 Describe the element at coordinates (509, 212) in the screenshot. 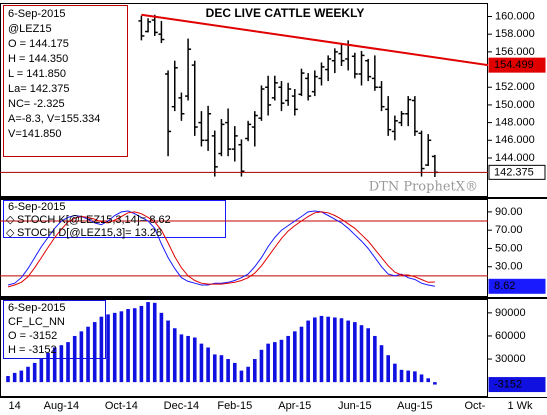

I see `y-tick-label: 90.00` at that location.